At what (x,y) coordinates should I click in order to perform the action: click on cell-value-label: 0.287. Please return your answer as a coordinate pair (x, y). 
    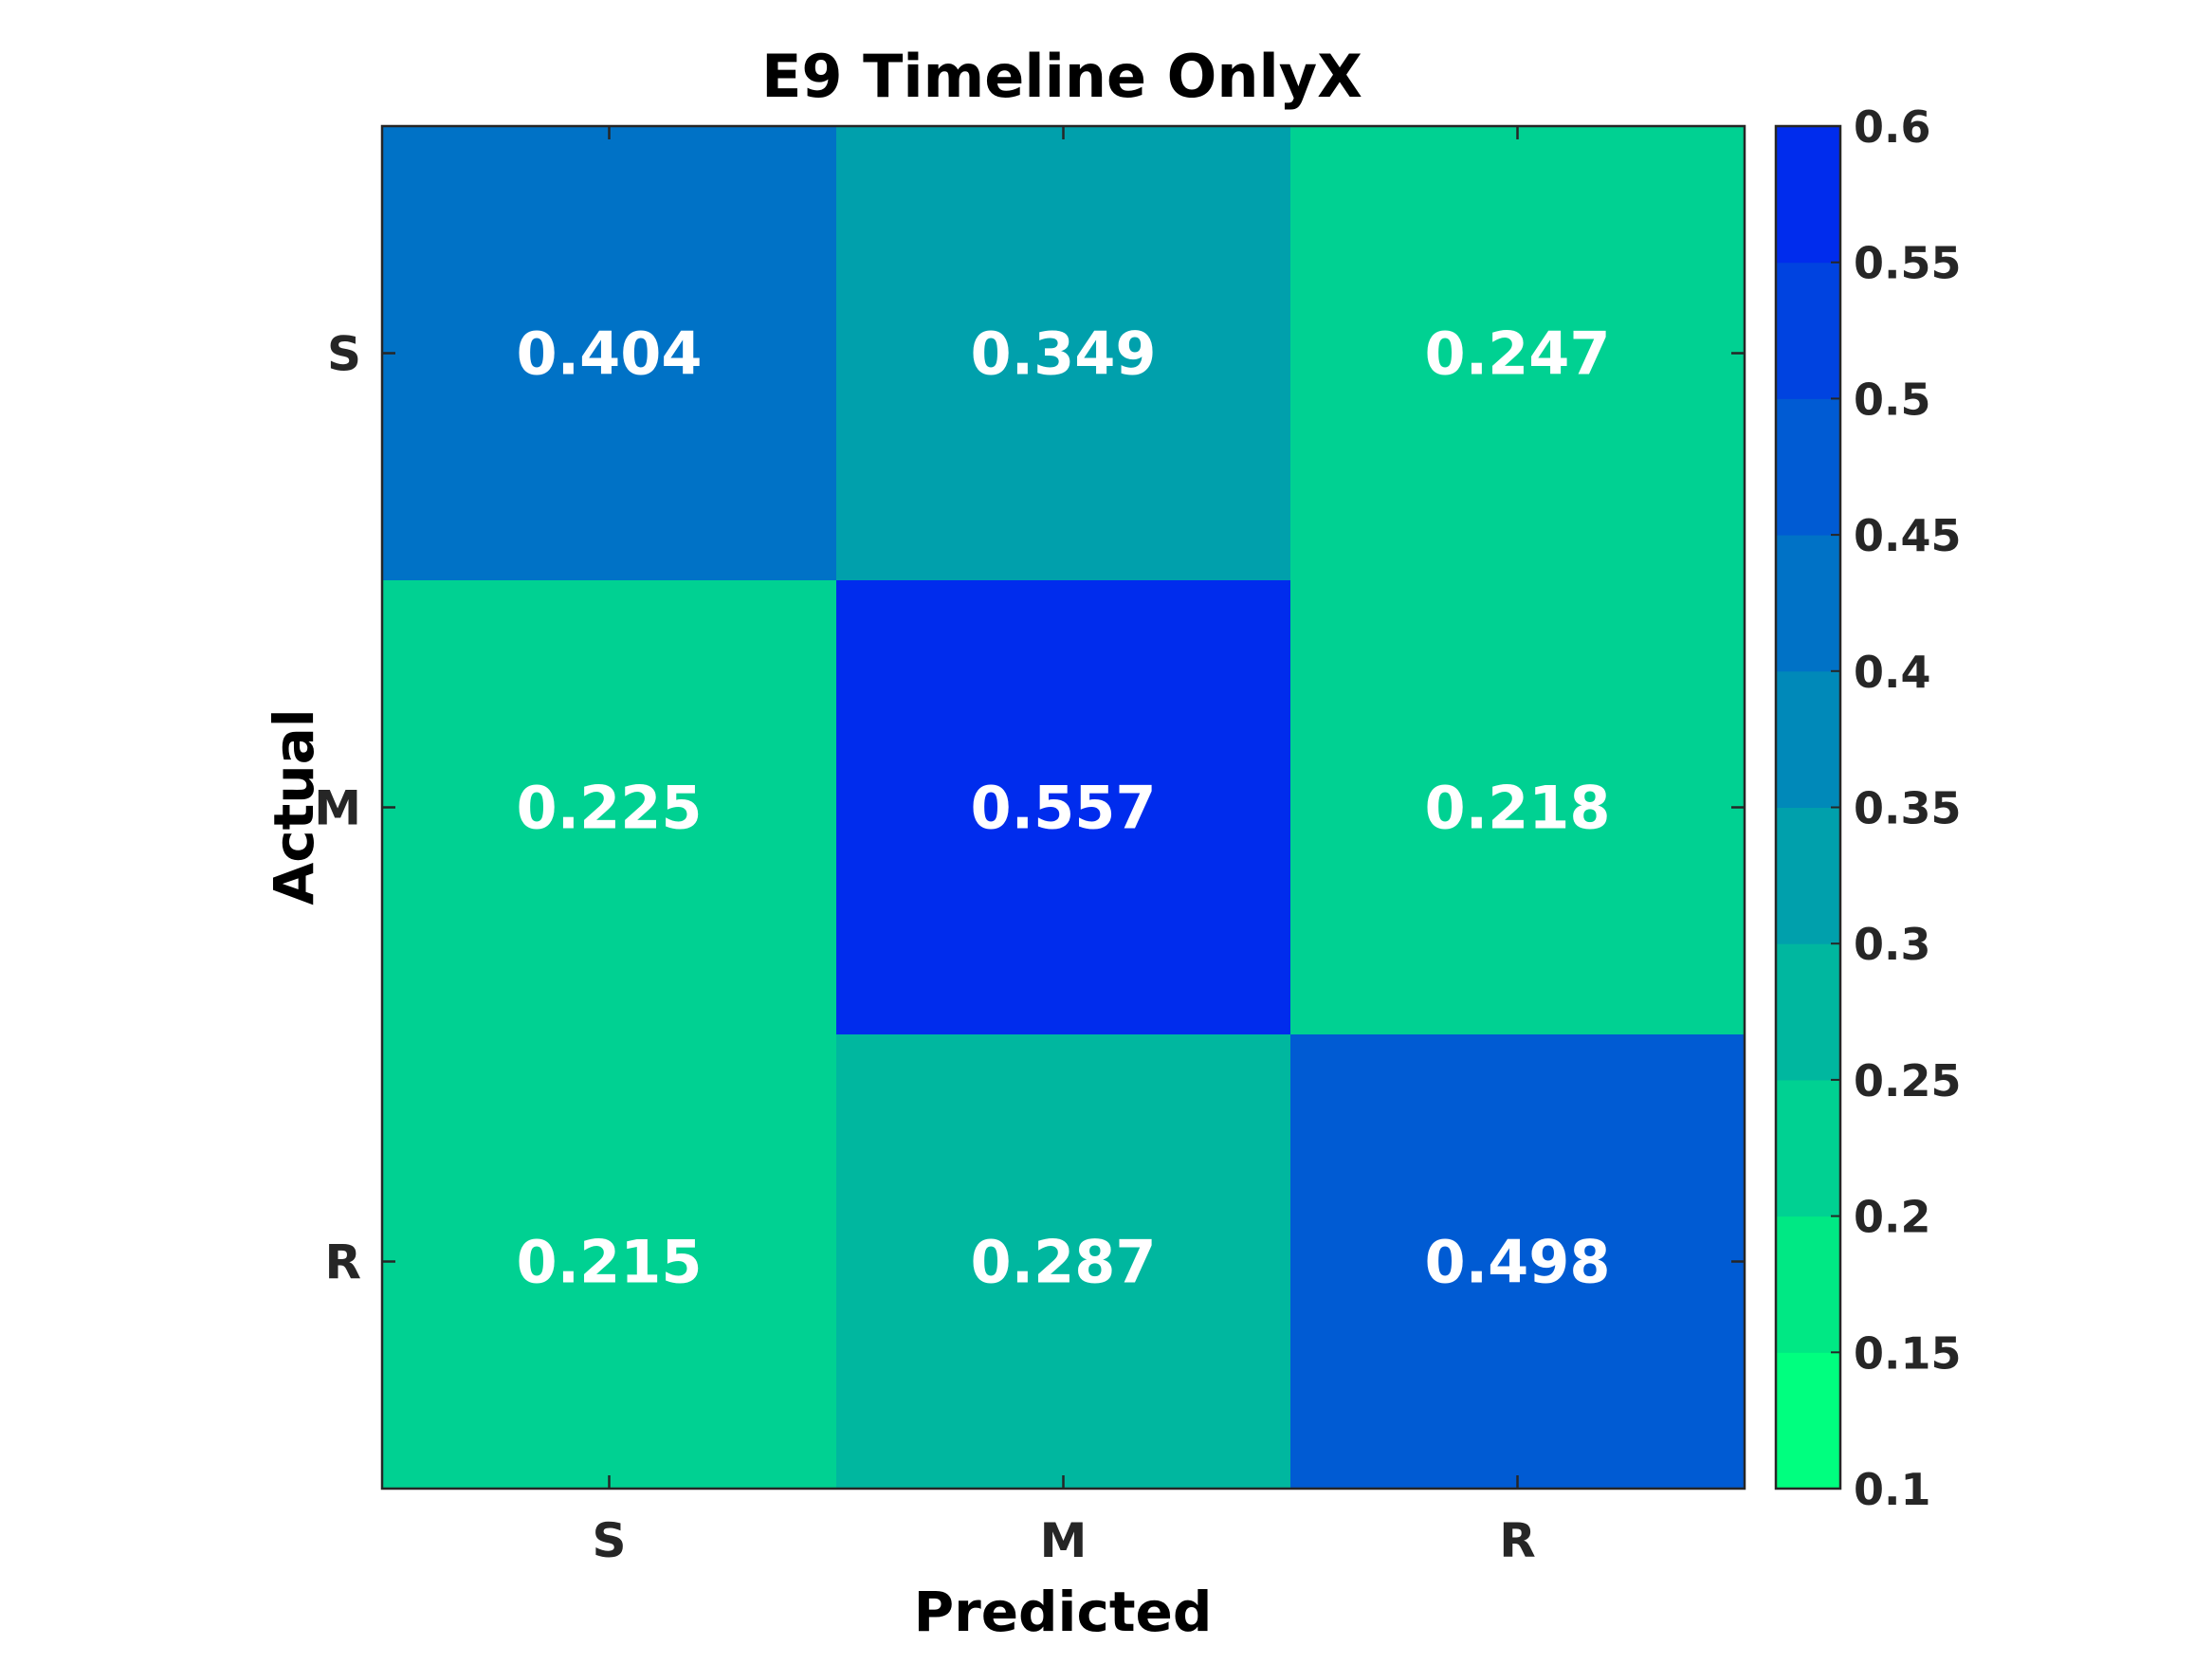
    Looking at the image, I should click on (1063, 1262).